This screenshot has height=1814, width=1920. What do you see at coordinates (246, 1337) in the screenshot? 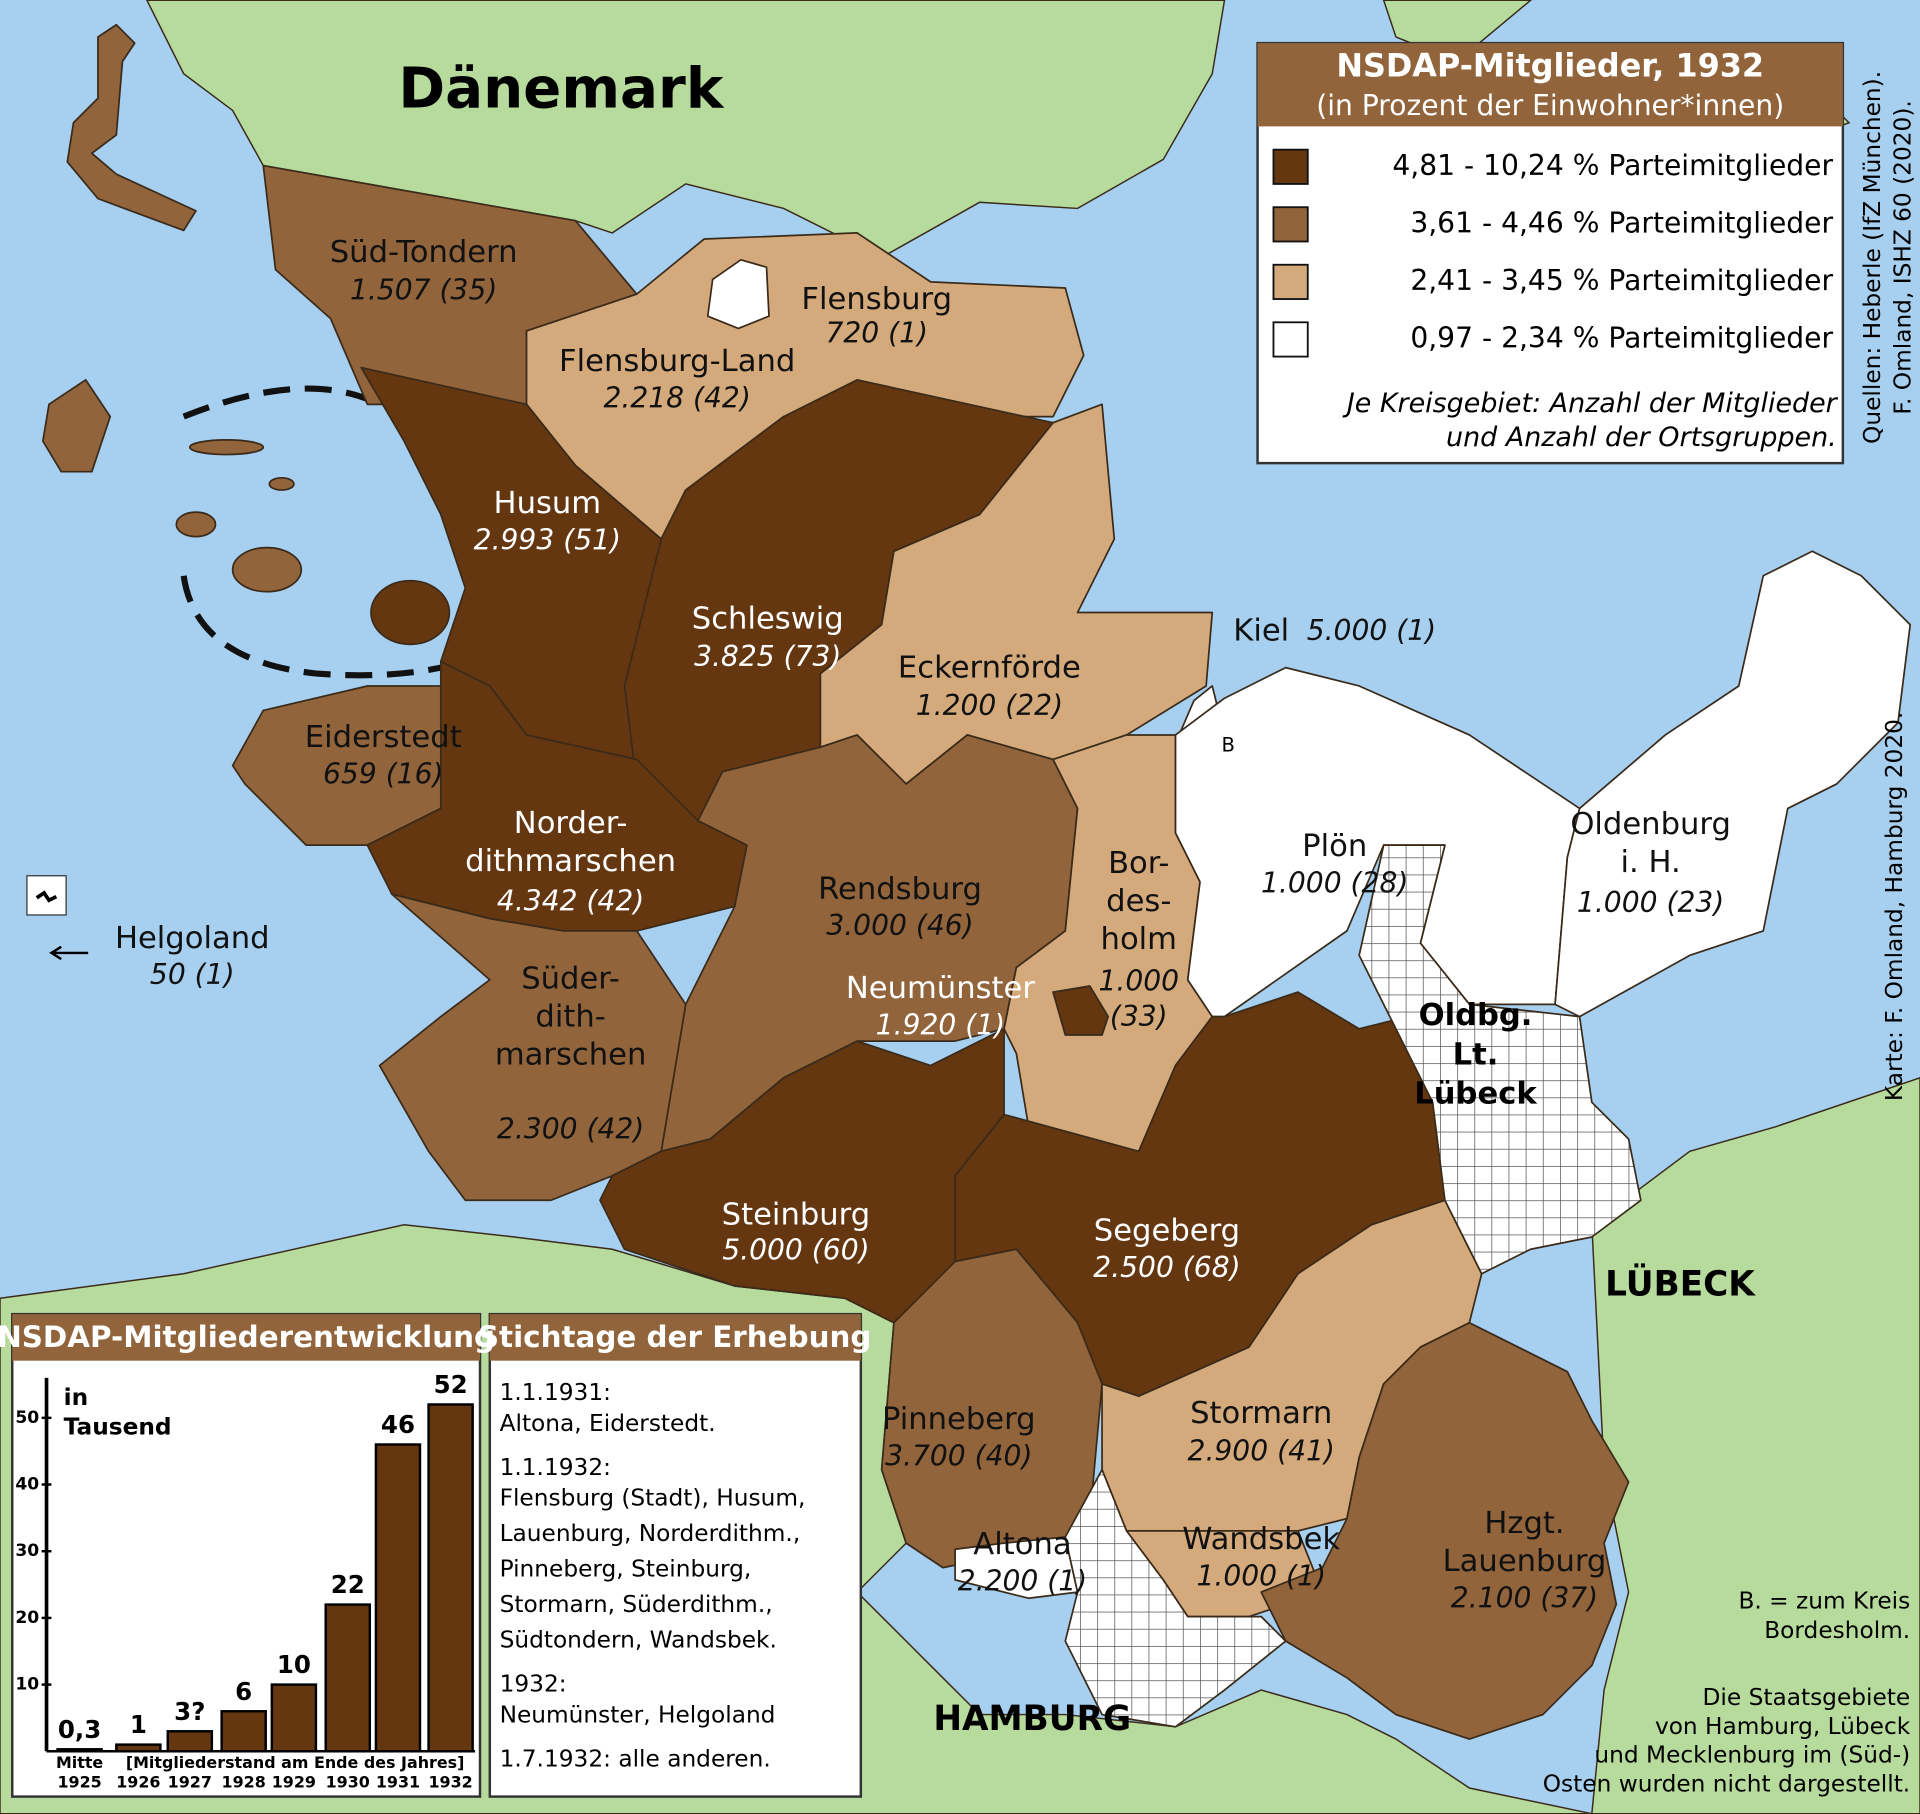
I see `inset-header` at bounding box center [246, 1337].